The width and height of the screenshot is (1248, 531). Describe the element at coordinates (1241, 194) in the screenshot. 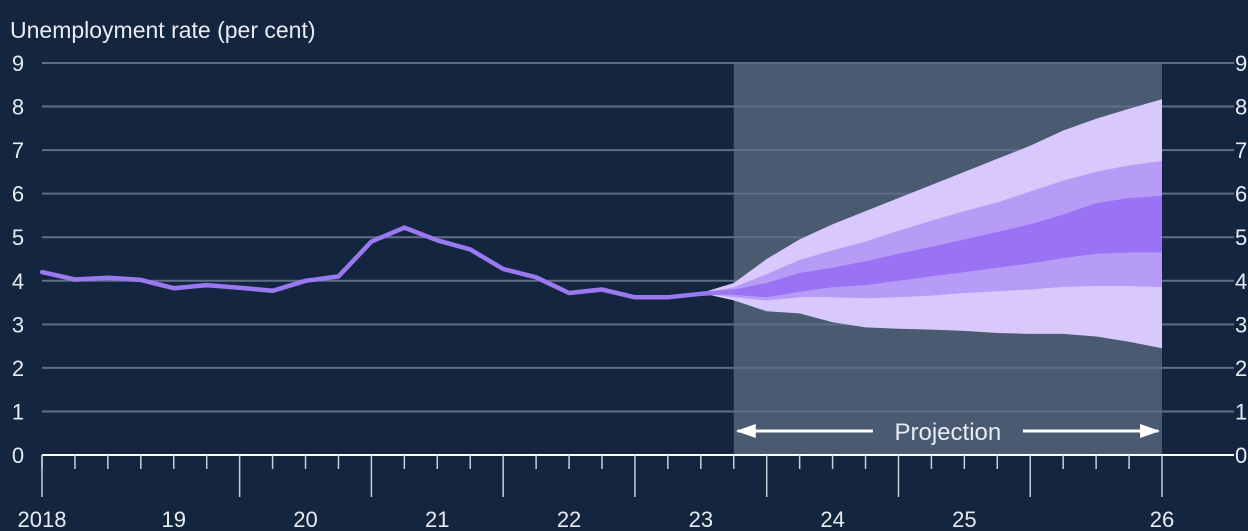

I see `y-tick-label-right: 6` at that location.